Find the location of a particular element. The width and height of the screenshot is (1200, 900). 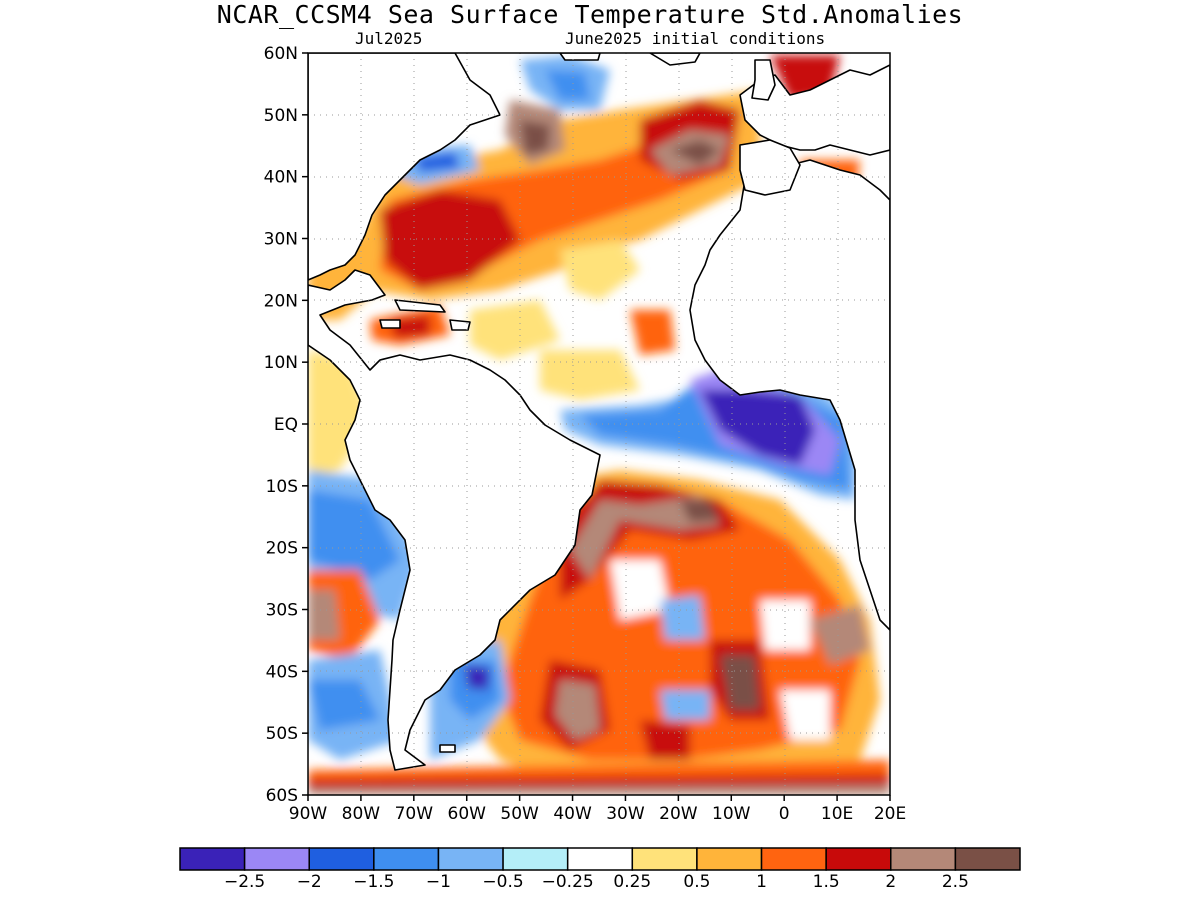

lon-tick-label: 0 is located at coordinates (784, 814).